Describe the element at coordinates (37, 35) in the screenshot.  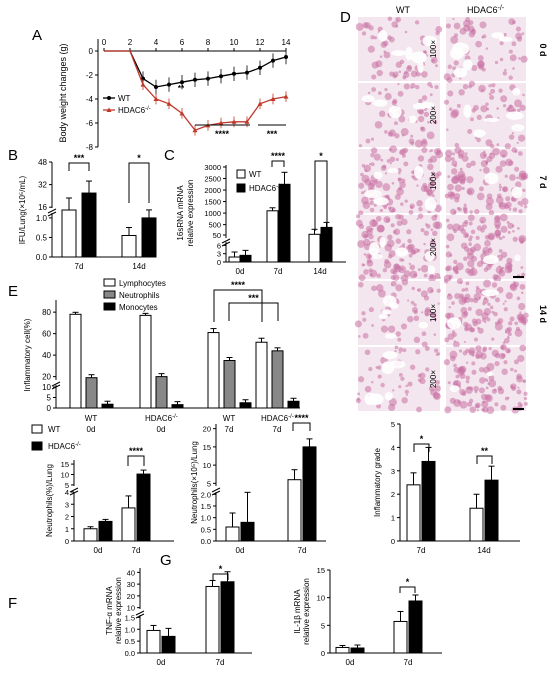
I see `panel-letter-A: A` at that location.